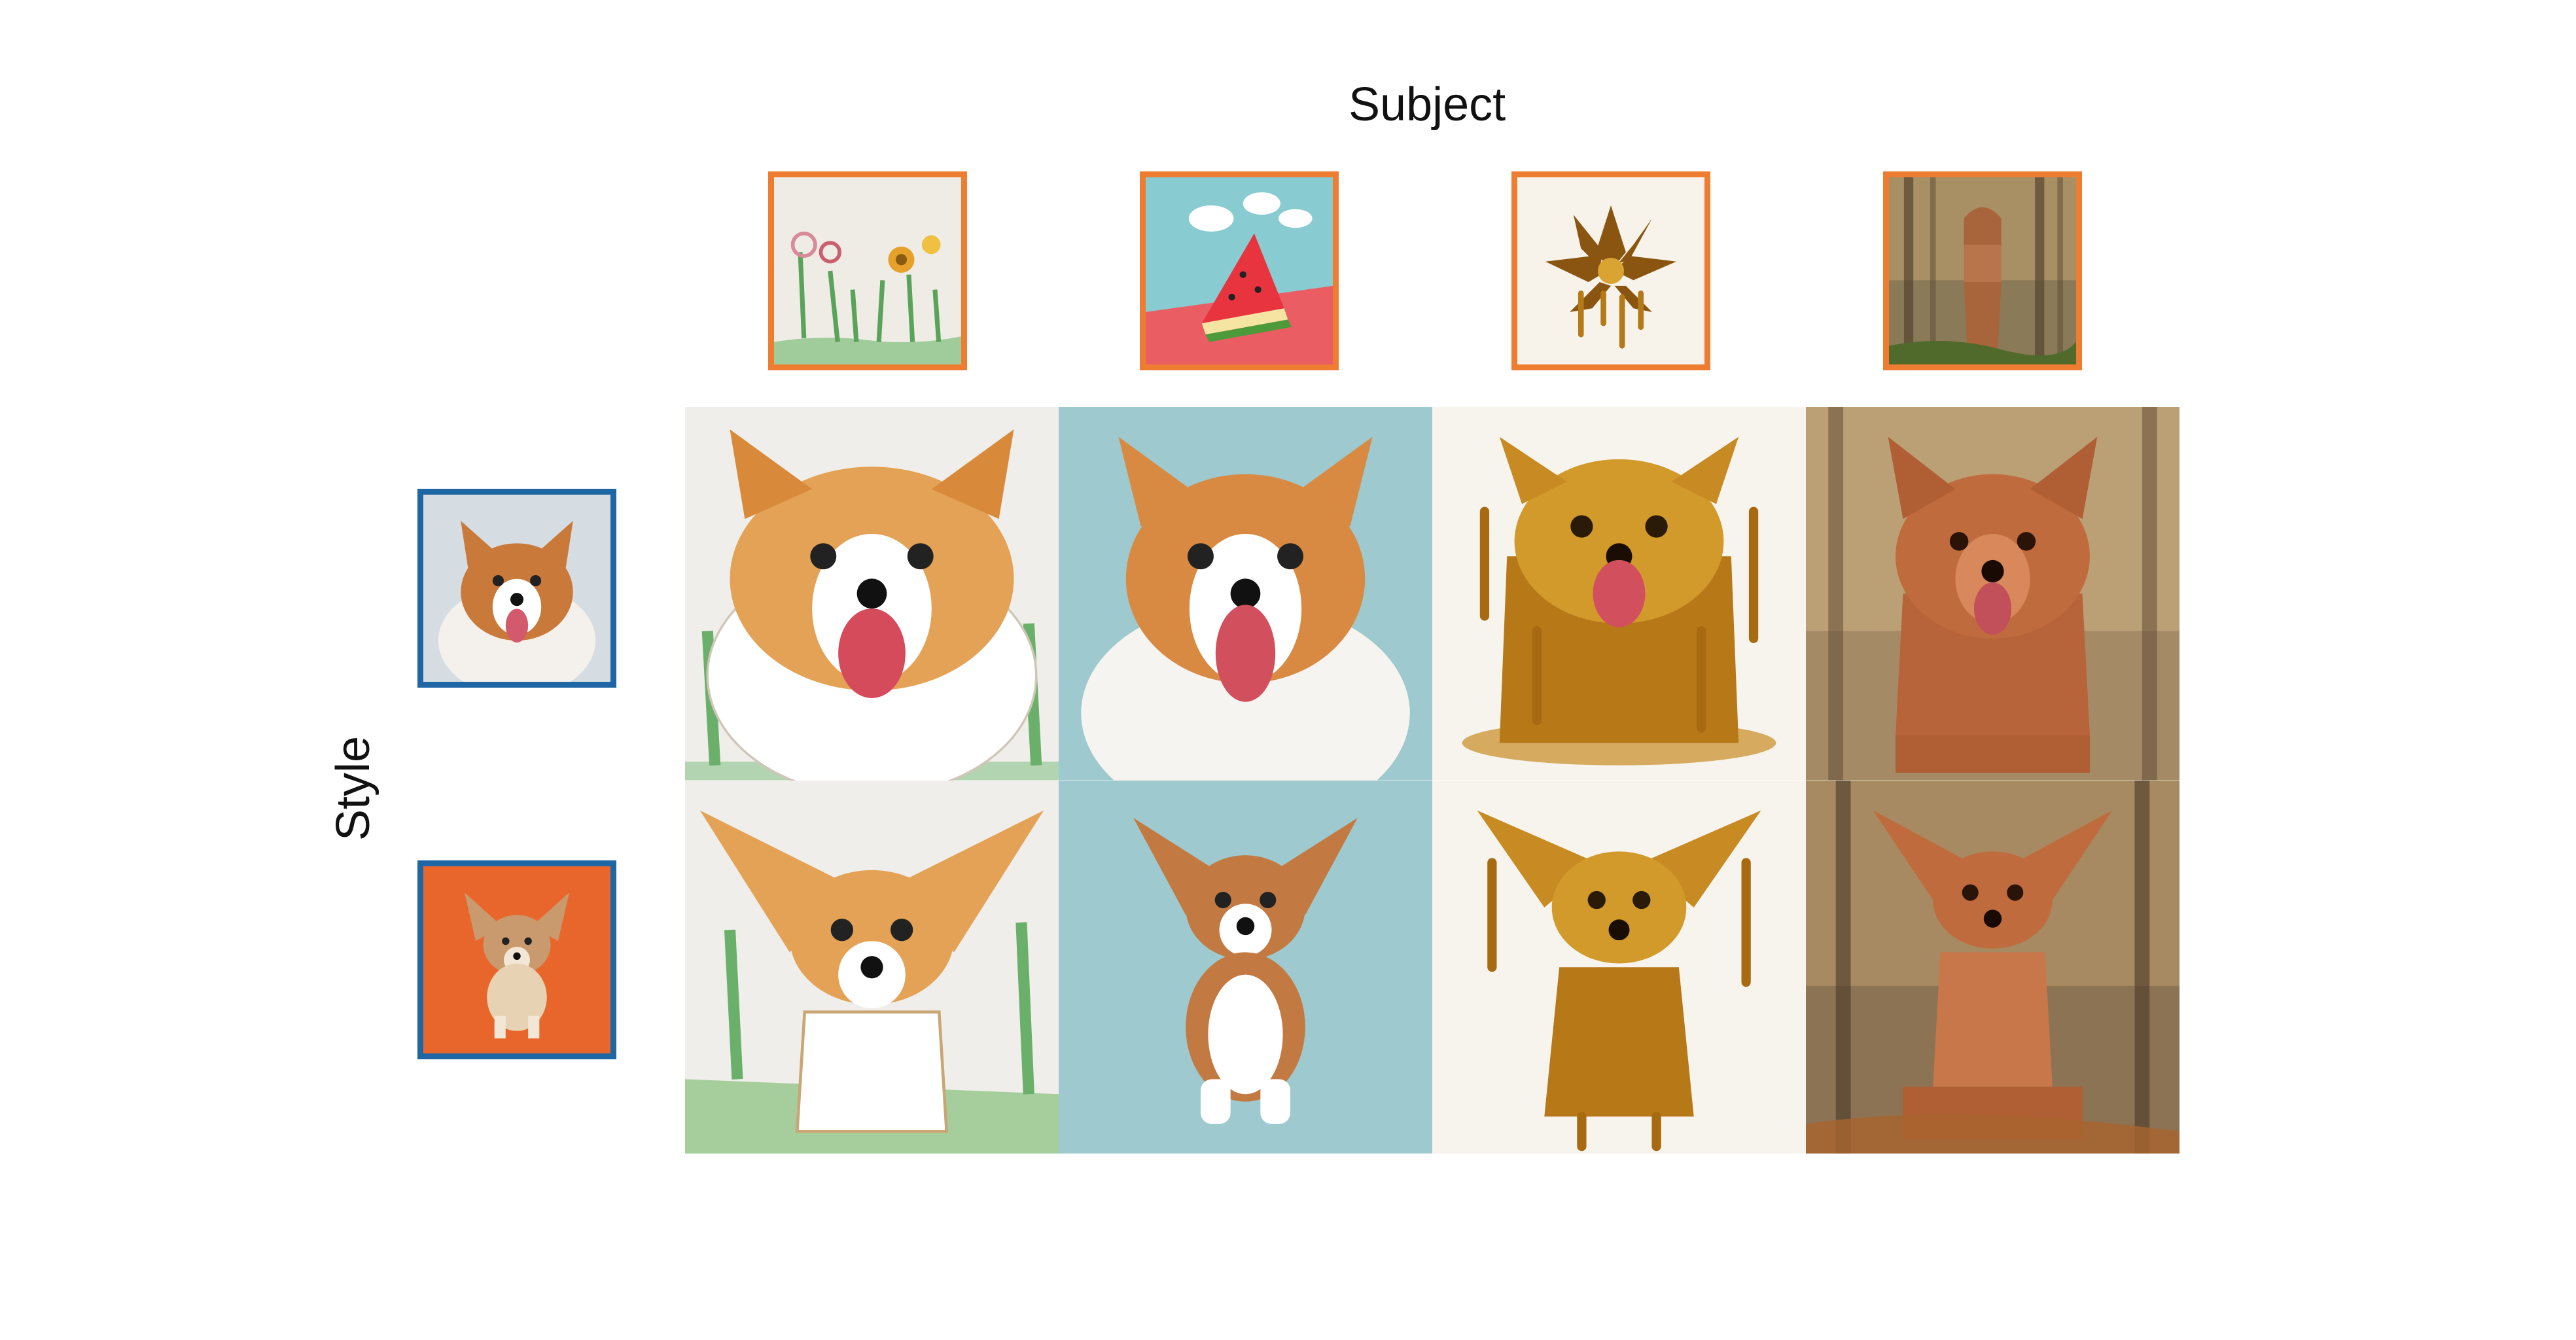 The image size is (2576, 1340). I want to click on result-watercolor-corgi-puppy, so click(872, 967).